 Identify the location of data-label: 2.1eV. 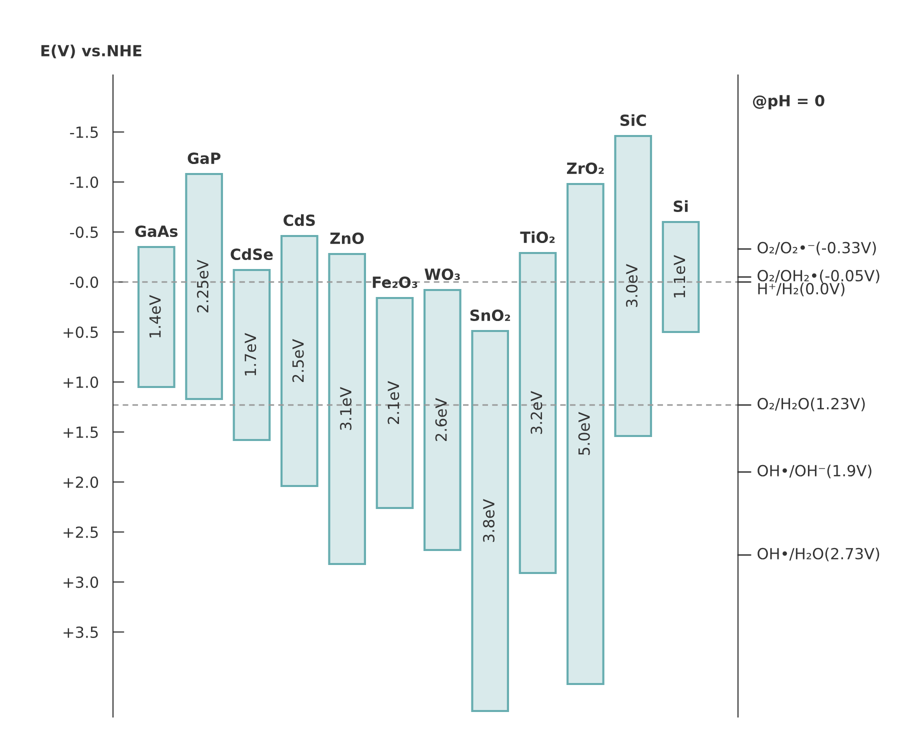
(394, 402).